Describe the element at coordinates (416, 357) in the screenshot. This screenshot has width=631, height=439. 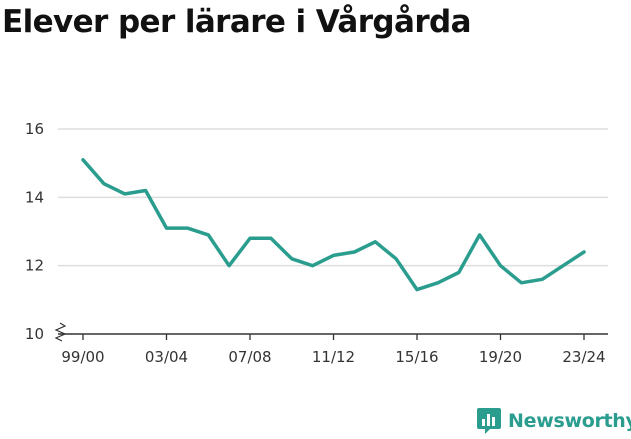
I see `x-tick-label: 15/16` at that location.